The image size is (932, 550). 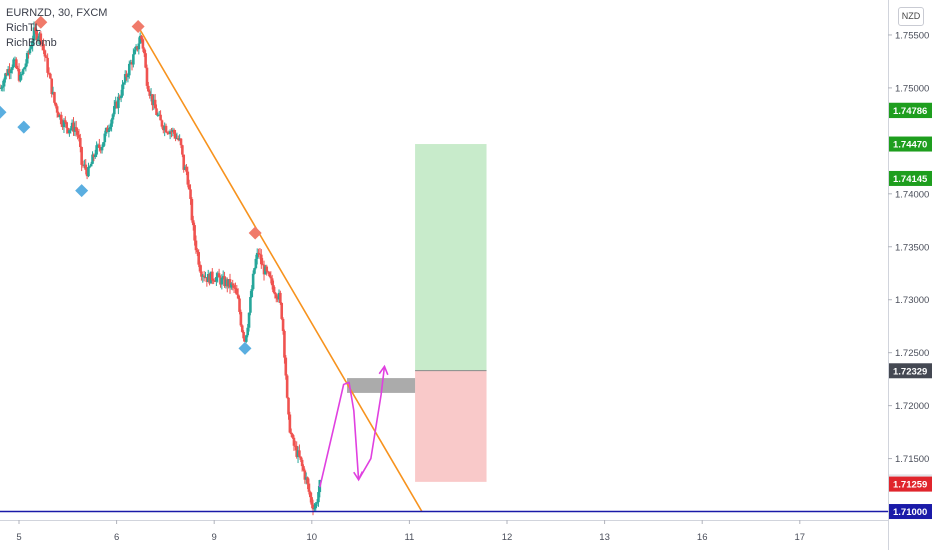 I want to click on price-badge-label: 1.74470, so click(x=910, y=145).